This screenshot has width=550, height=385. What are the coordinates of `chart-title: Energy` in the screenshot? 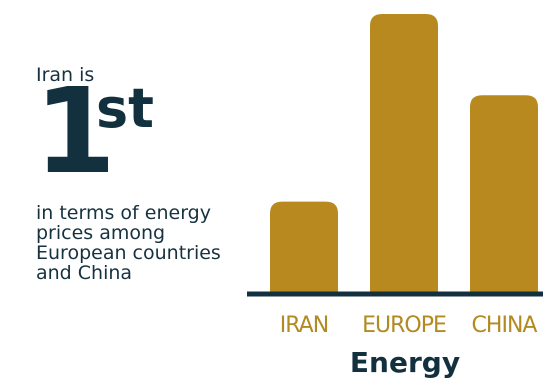 It's located at (405, 362).